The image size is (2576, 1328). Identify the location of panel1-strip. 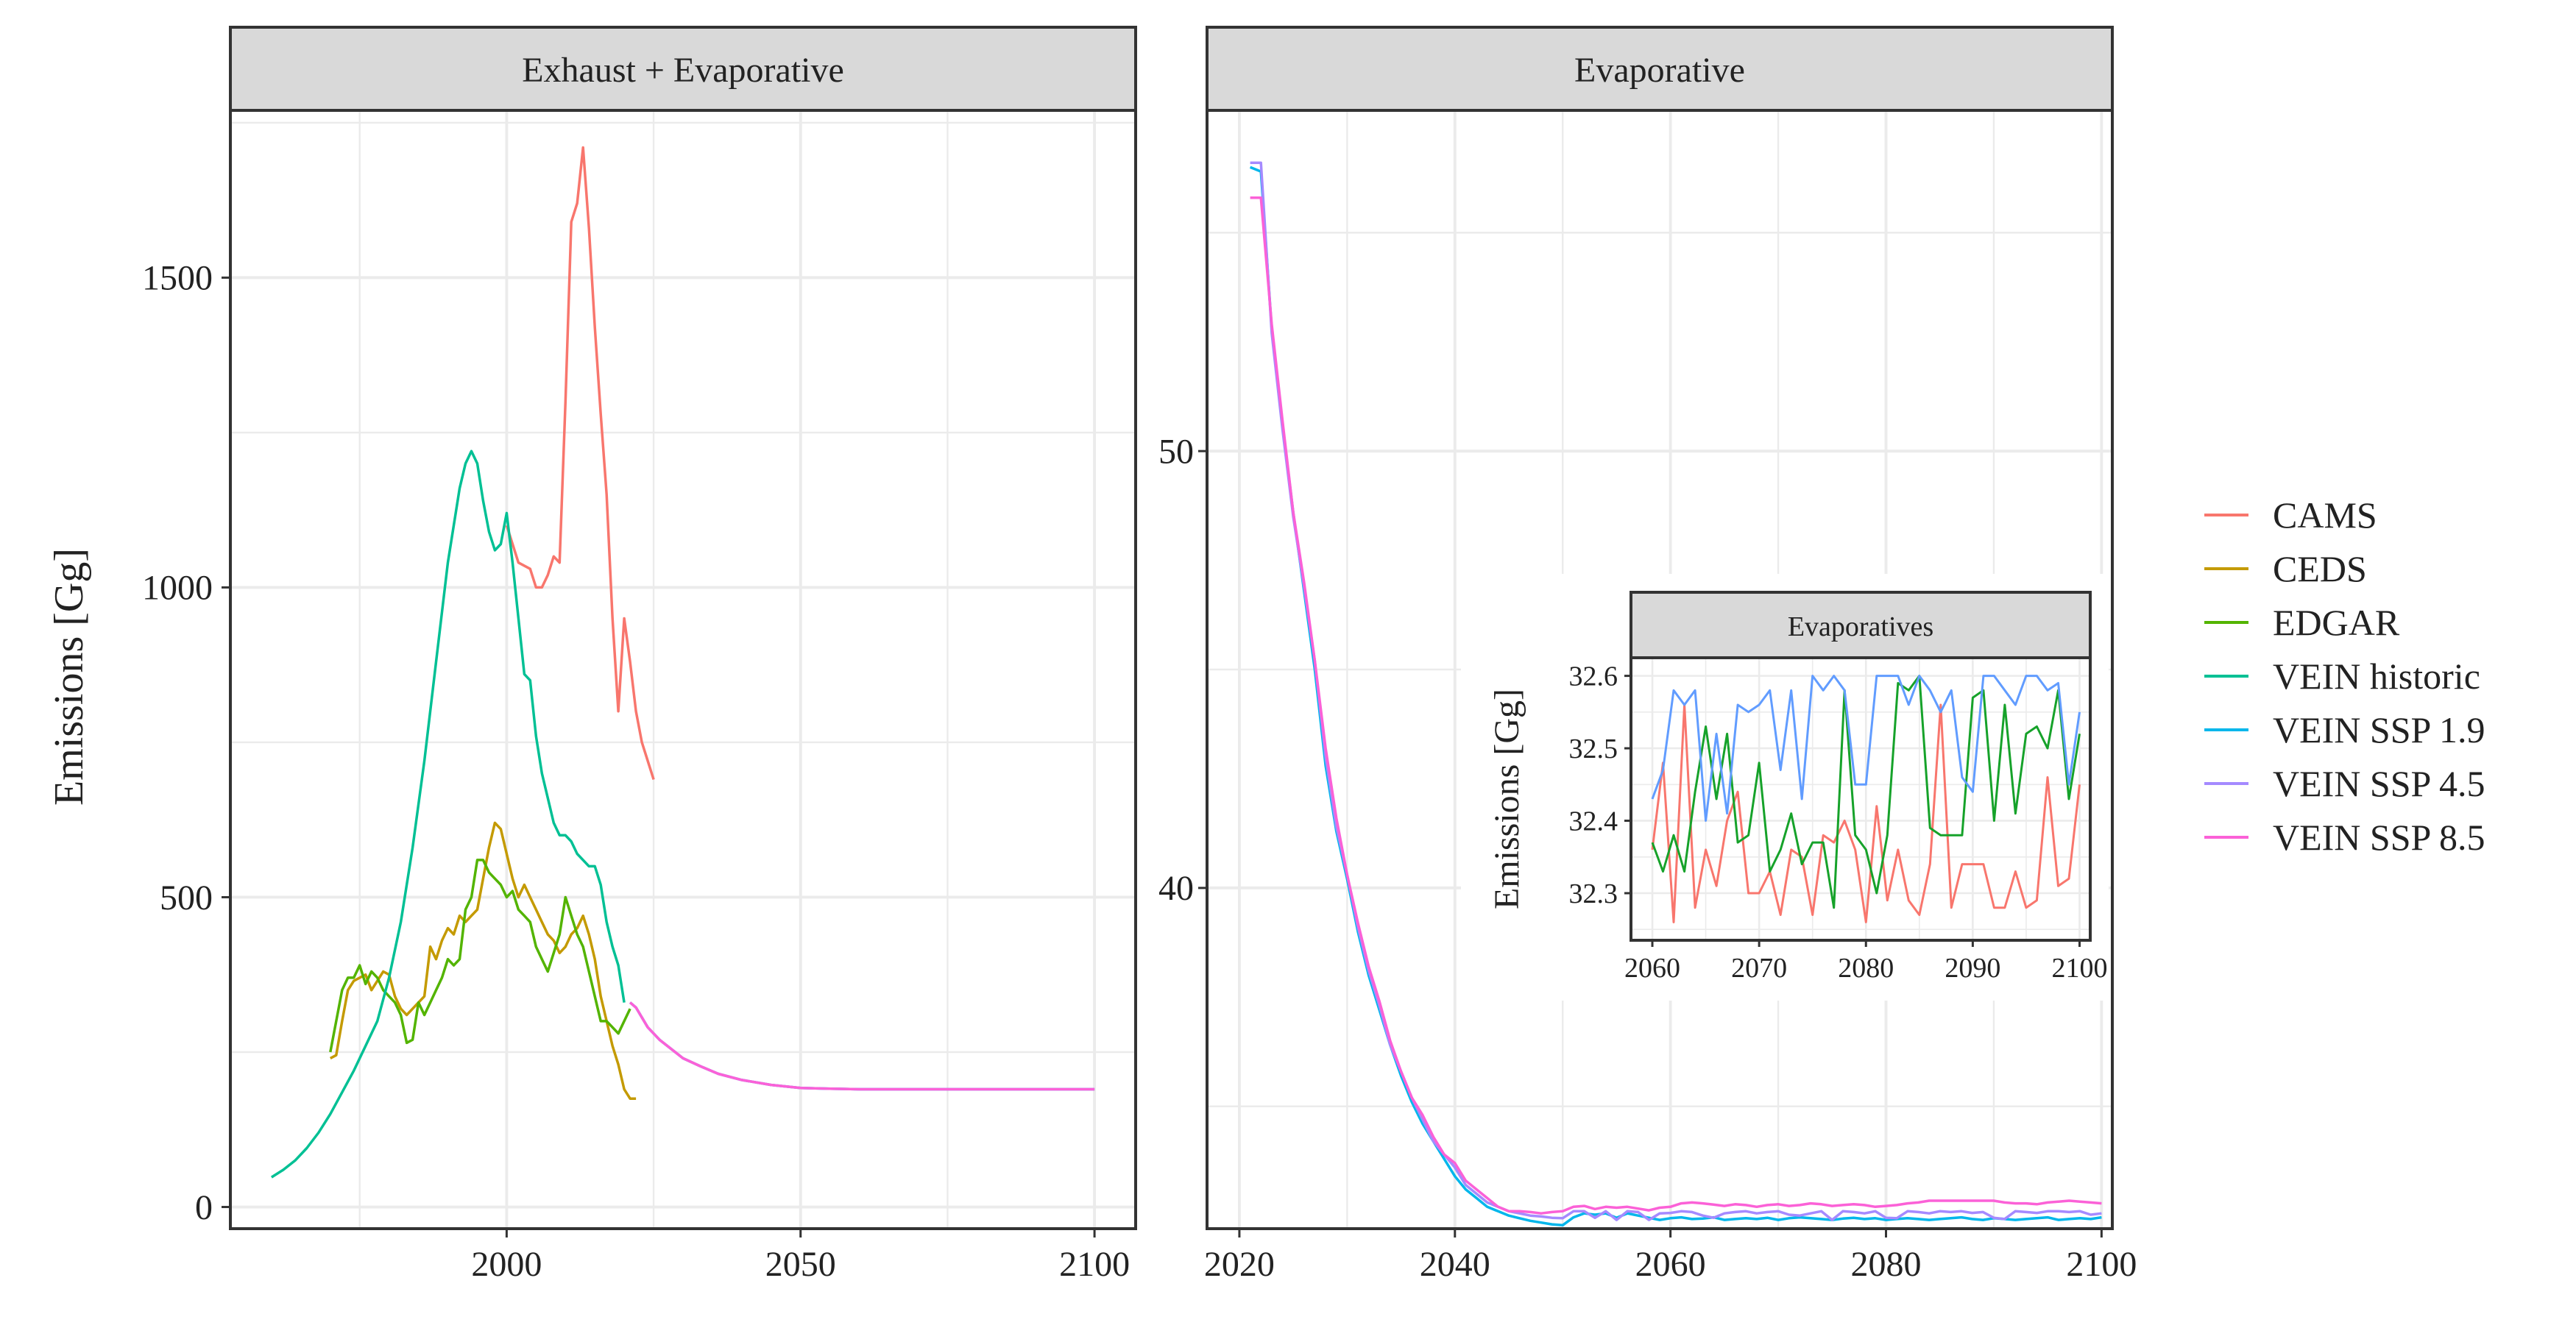
(683, 69).